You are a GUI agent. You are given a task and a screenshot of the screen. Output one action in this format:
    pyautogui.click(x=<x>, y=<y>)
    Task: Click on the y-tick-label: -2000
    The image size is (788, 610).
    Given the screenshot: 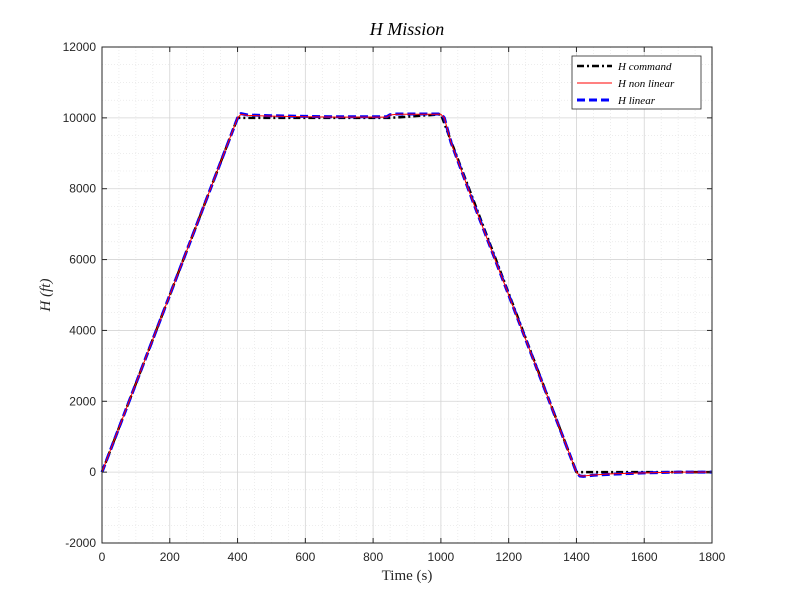 What is the action you would take?
    pyautogui.click(x=80, y=543)
    